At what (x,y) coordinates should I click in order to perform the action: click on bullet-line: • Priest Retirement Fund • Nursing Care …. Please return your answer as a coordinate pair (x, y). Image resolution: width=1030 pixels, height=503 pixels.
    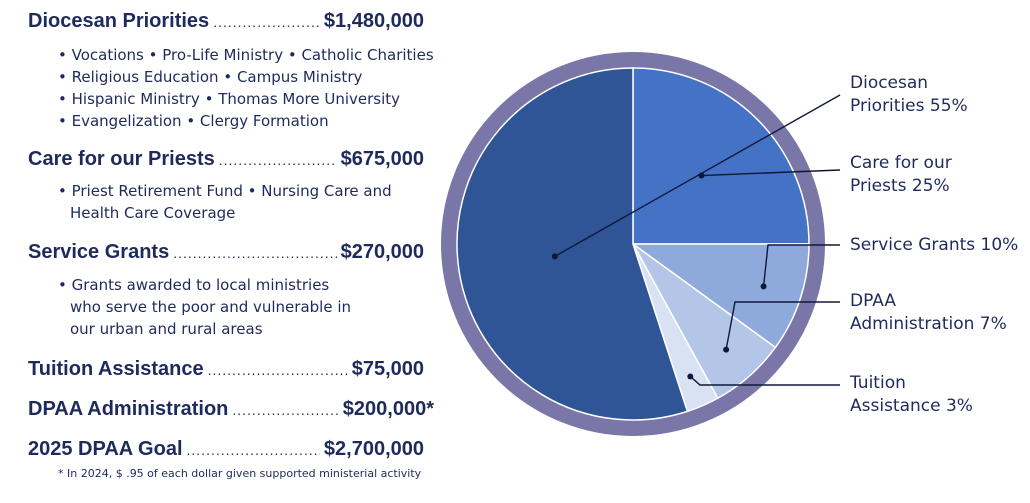
    Looking at the image, I should click on (225, 191).